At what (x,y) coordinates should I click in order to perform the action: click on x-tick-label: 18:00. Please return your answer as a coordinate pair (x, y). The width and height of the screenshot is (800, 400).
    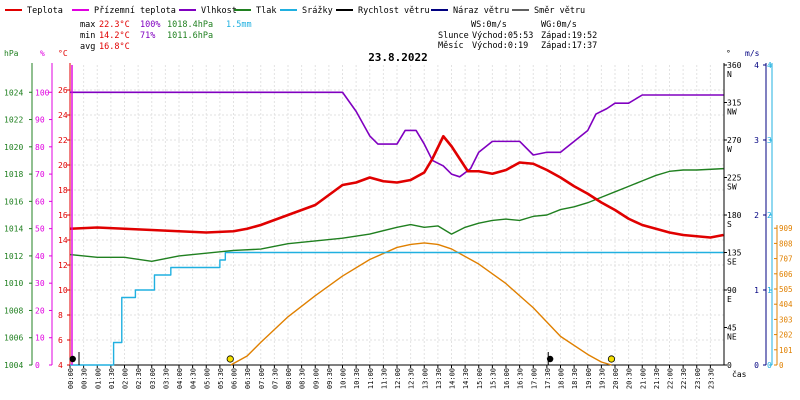
    Looking at the image, I should click on (562, 378).